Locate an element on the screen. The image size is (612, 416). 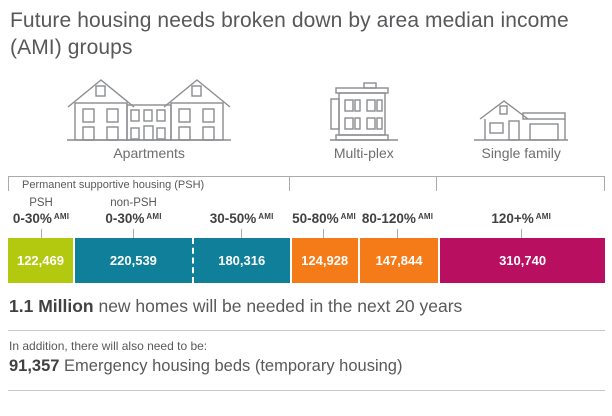
ami-label: 120+% AMI is located at coordinates (521, 218).